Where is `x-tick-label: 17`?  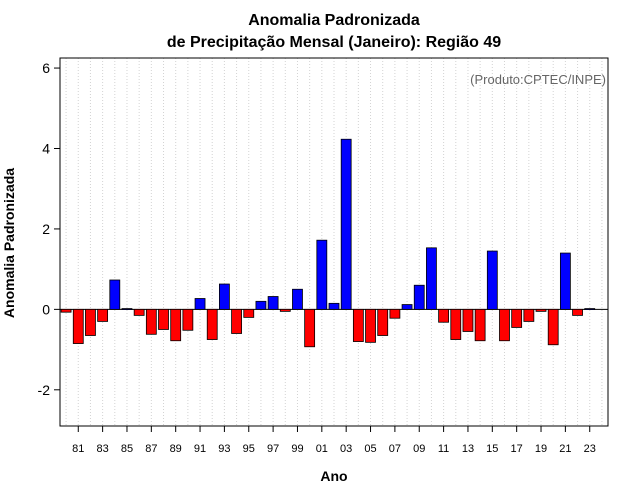
x-tick-label: 17 is located at coordinates (517, 449).